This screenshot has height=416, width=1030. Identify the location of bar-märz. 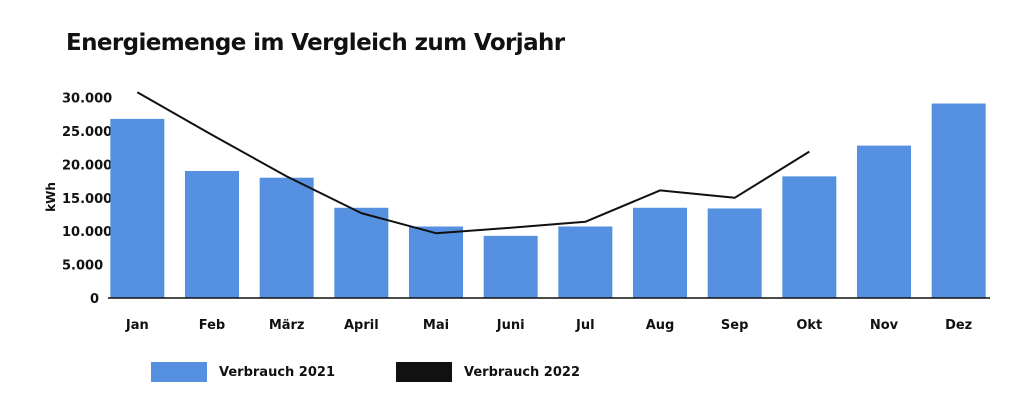
(286, 237).